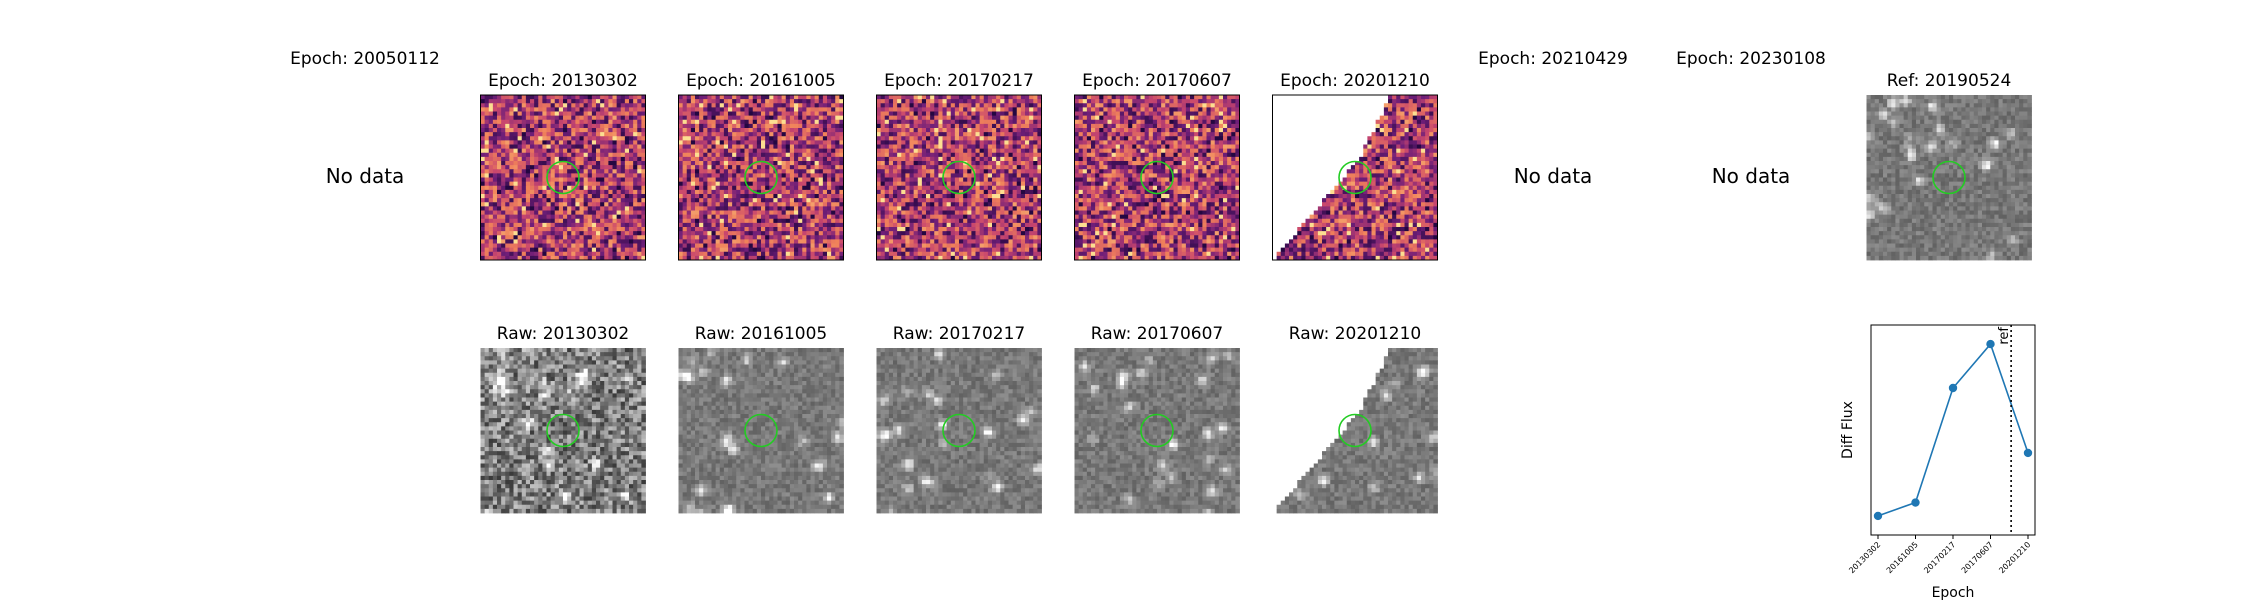 The image size is (2250, 600). What do you see at coordinates (761, 334) in the screenshot?
I see `panel-title: Raw: 20161005` at bounding box center [761, 334].